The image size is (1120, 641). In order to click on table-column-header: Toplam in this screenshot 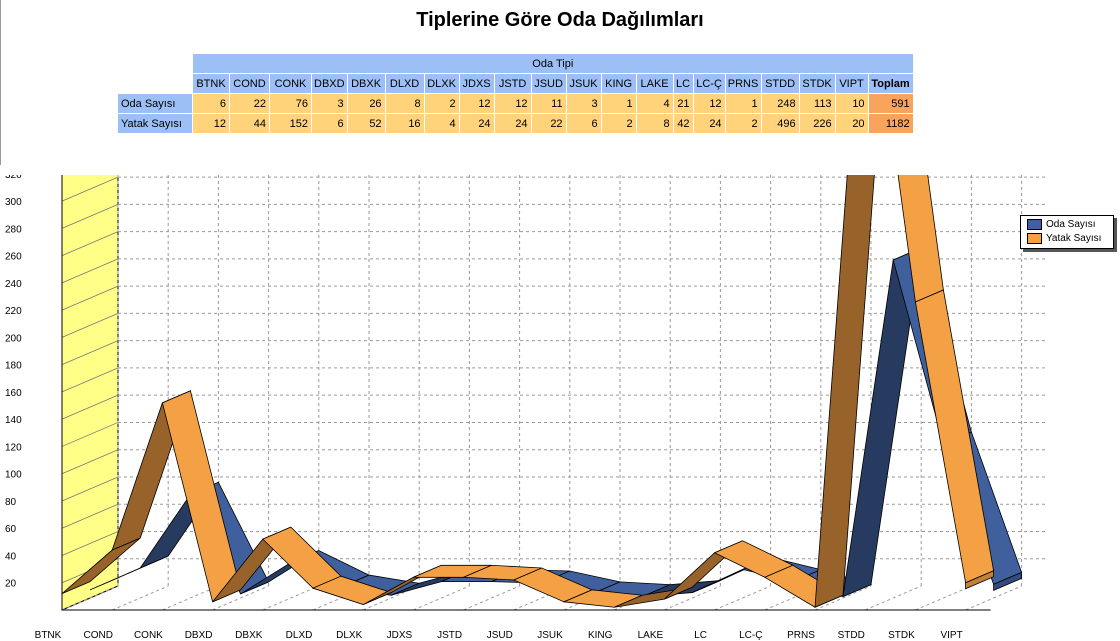, I will do `click(890, 83)`.